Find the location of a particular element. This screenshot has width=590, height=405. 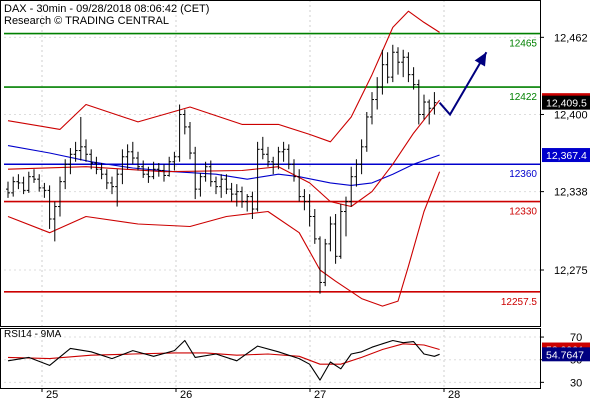

scenario-arrow-head is located at coordinates (480, 59).